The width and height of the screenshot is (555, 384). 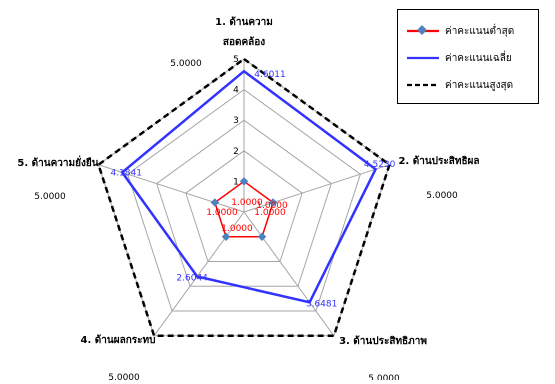 What do you see at coordinates (438, 161) in the screenshot?
I see `axis-label-2: 2. ด้านประสิทธิผล` at bounding box center [438, 161].